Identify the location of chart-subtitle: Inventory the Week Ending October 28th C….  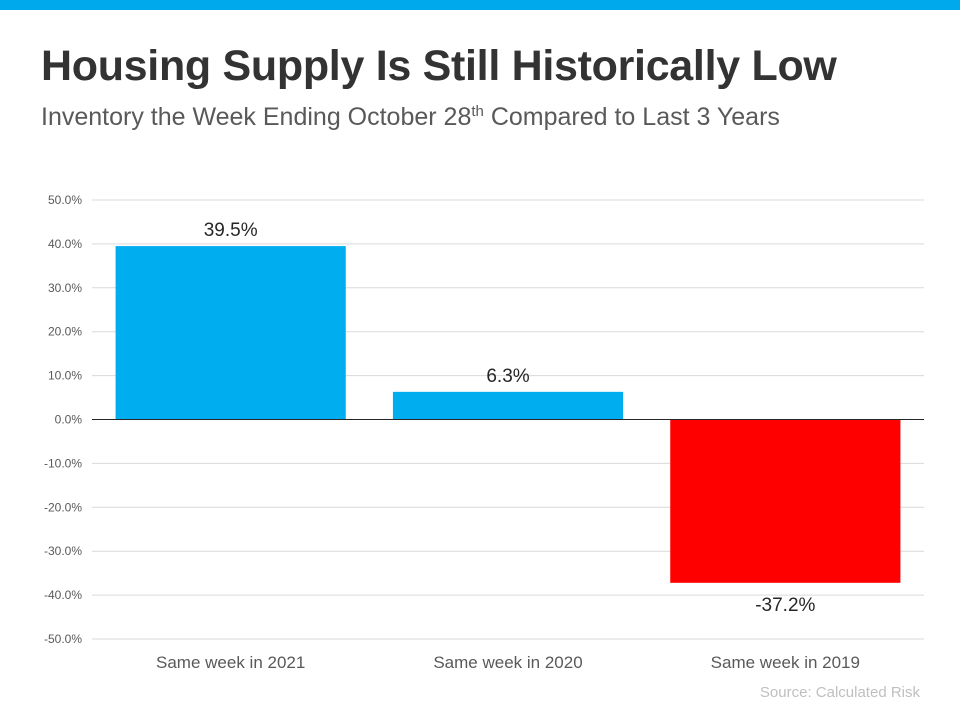
(410, 117).